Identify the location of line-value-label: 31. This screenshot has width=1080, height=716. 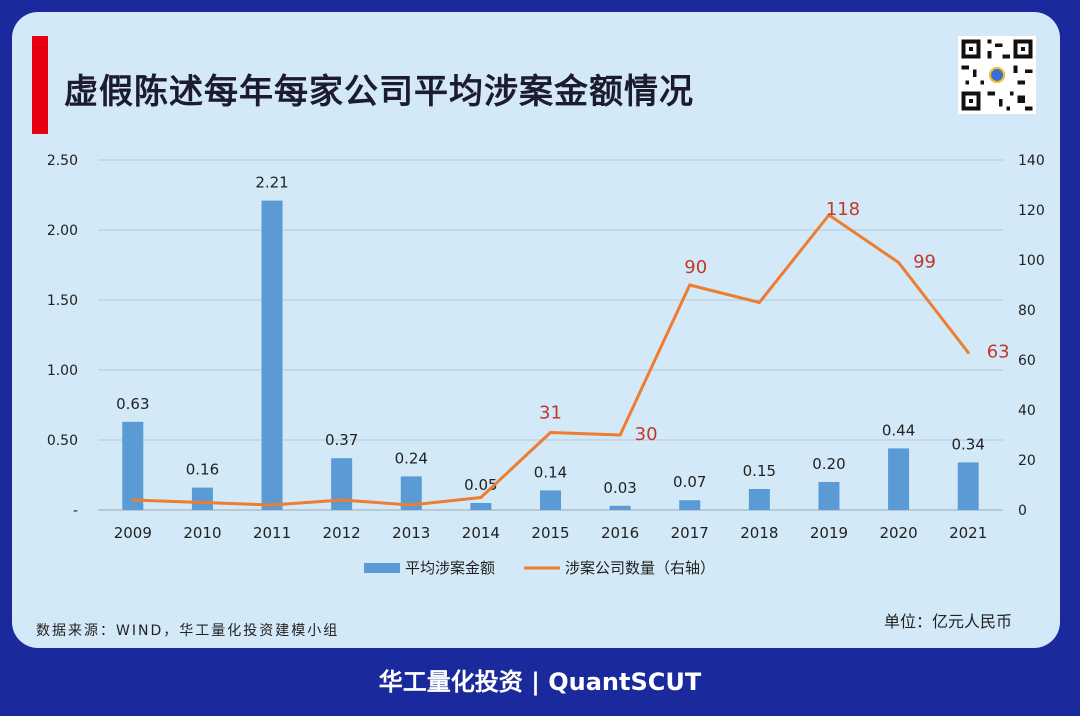
(550, 413).